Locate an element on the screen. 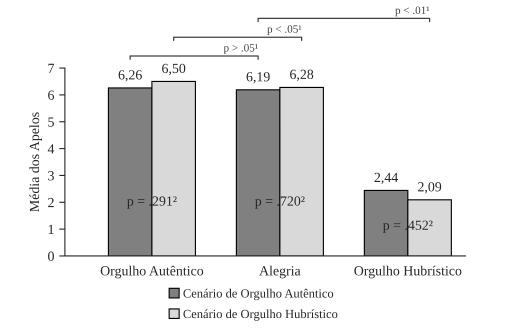 The height and width of the screenshot is (332, 507). y-tick-label: 4 is located at coordinates (51, 149).